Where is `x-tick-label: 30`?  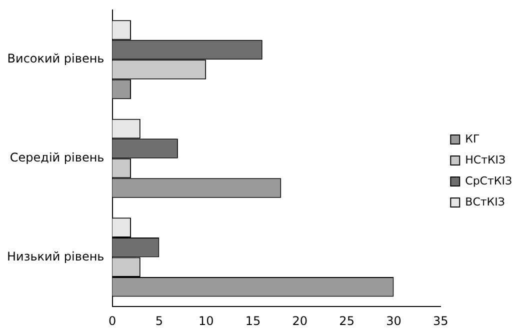 x-tick-label: 30 is located at coordinates (394, 321).